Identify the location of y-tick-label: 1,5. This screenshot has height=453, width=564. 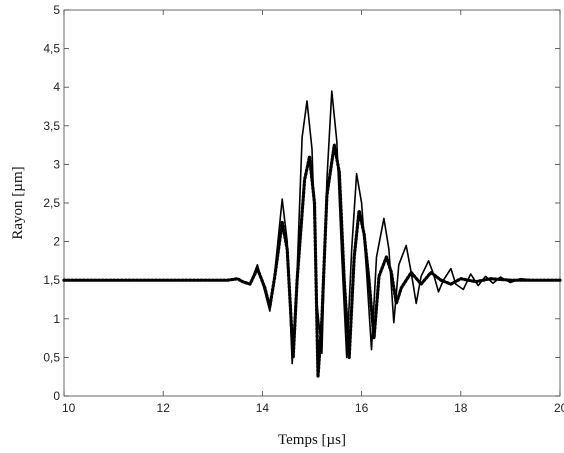
(51, 280).